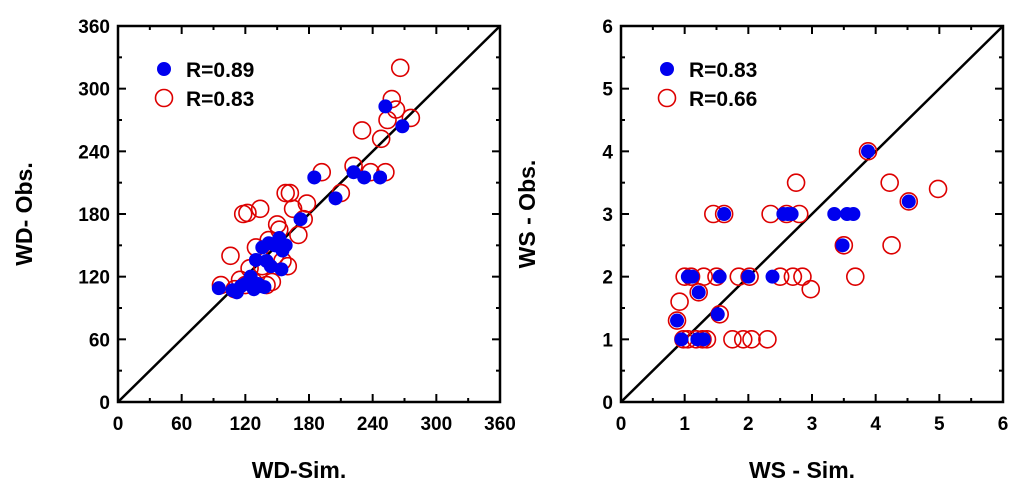 The width and height of the screenshot is (1013, 489). Describe the element at coordinates (94, 90) in the screenshot. I see `y-tick-label: 300` at that location.